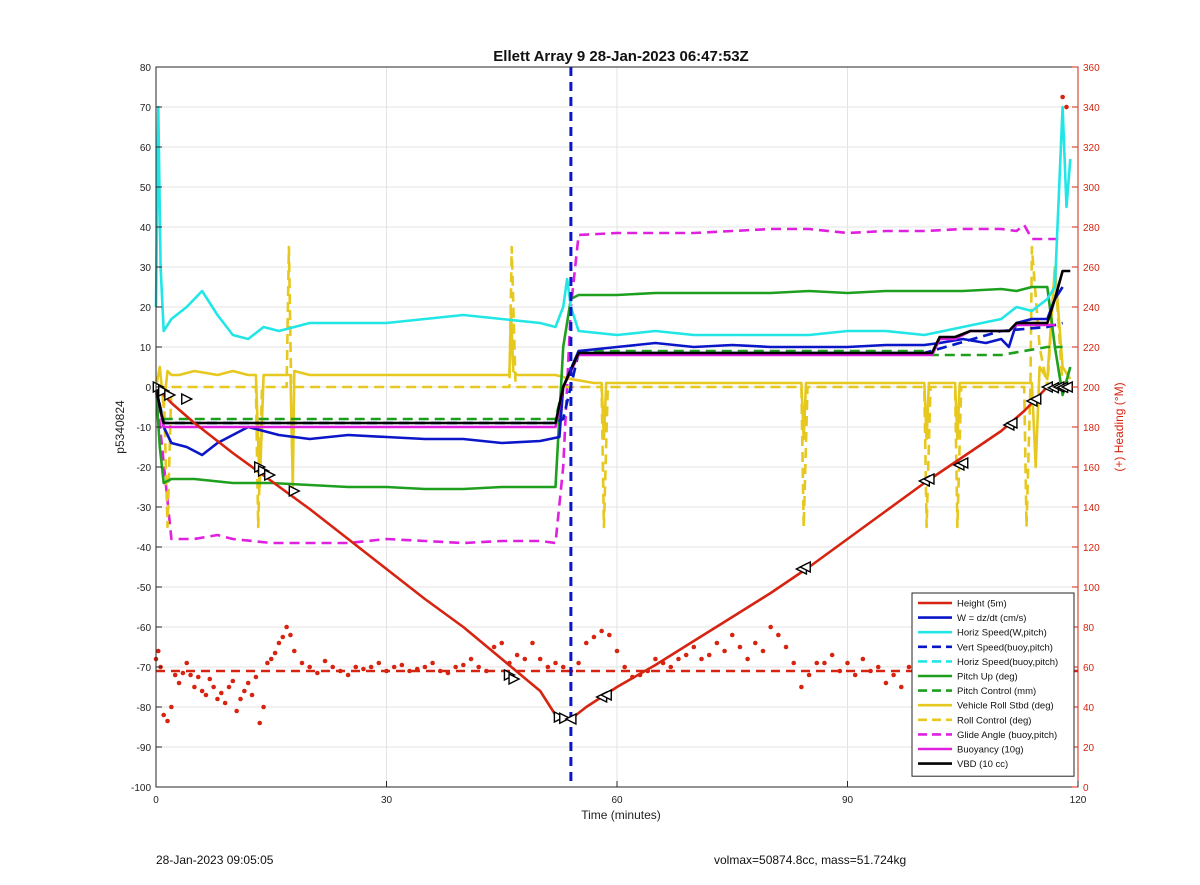 The height and width of the screenshot is (885, 1200). I want to click on y2-tick-label: 260, so click(1091, 268).